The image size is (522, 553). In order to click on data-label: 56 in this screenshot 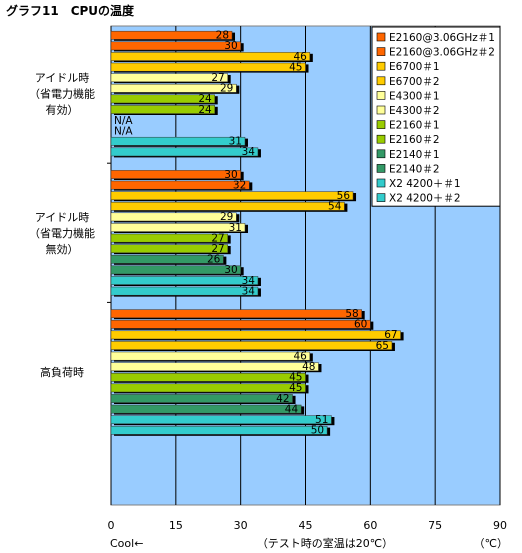, I will do `click(344, 196)`.